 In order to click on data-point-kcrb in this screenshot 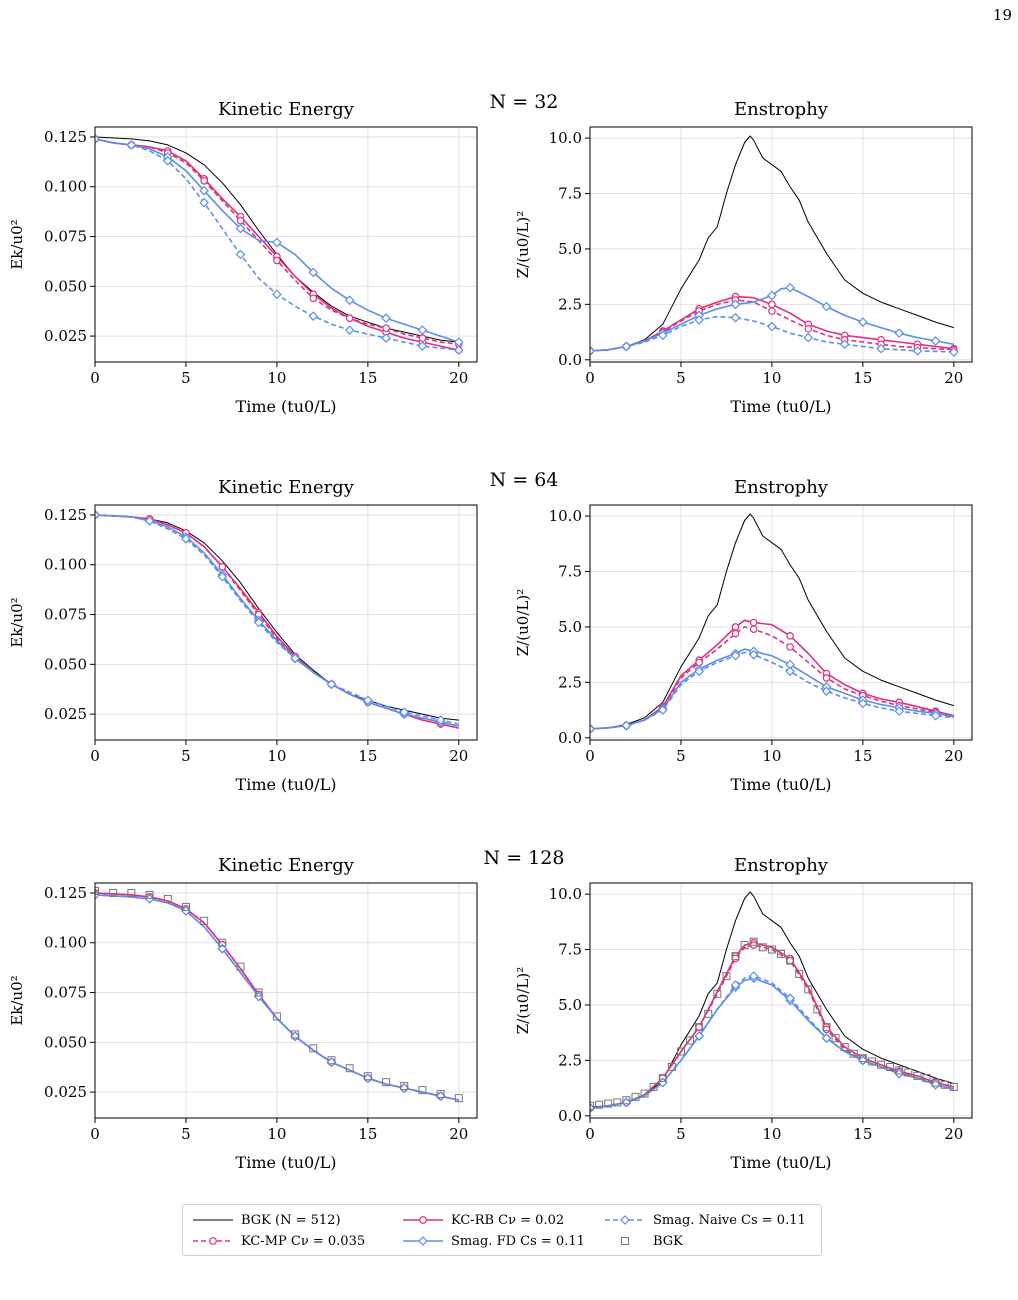, I will do `click(753, 622)`.